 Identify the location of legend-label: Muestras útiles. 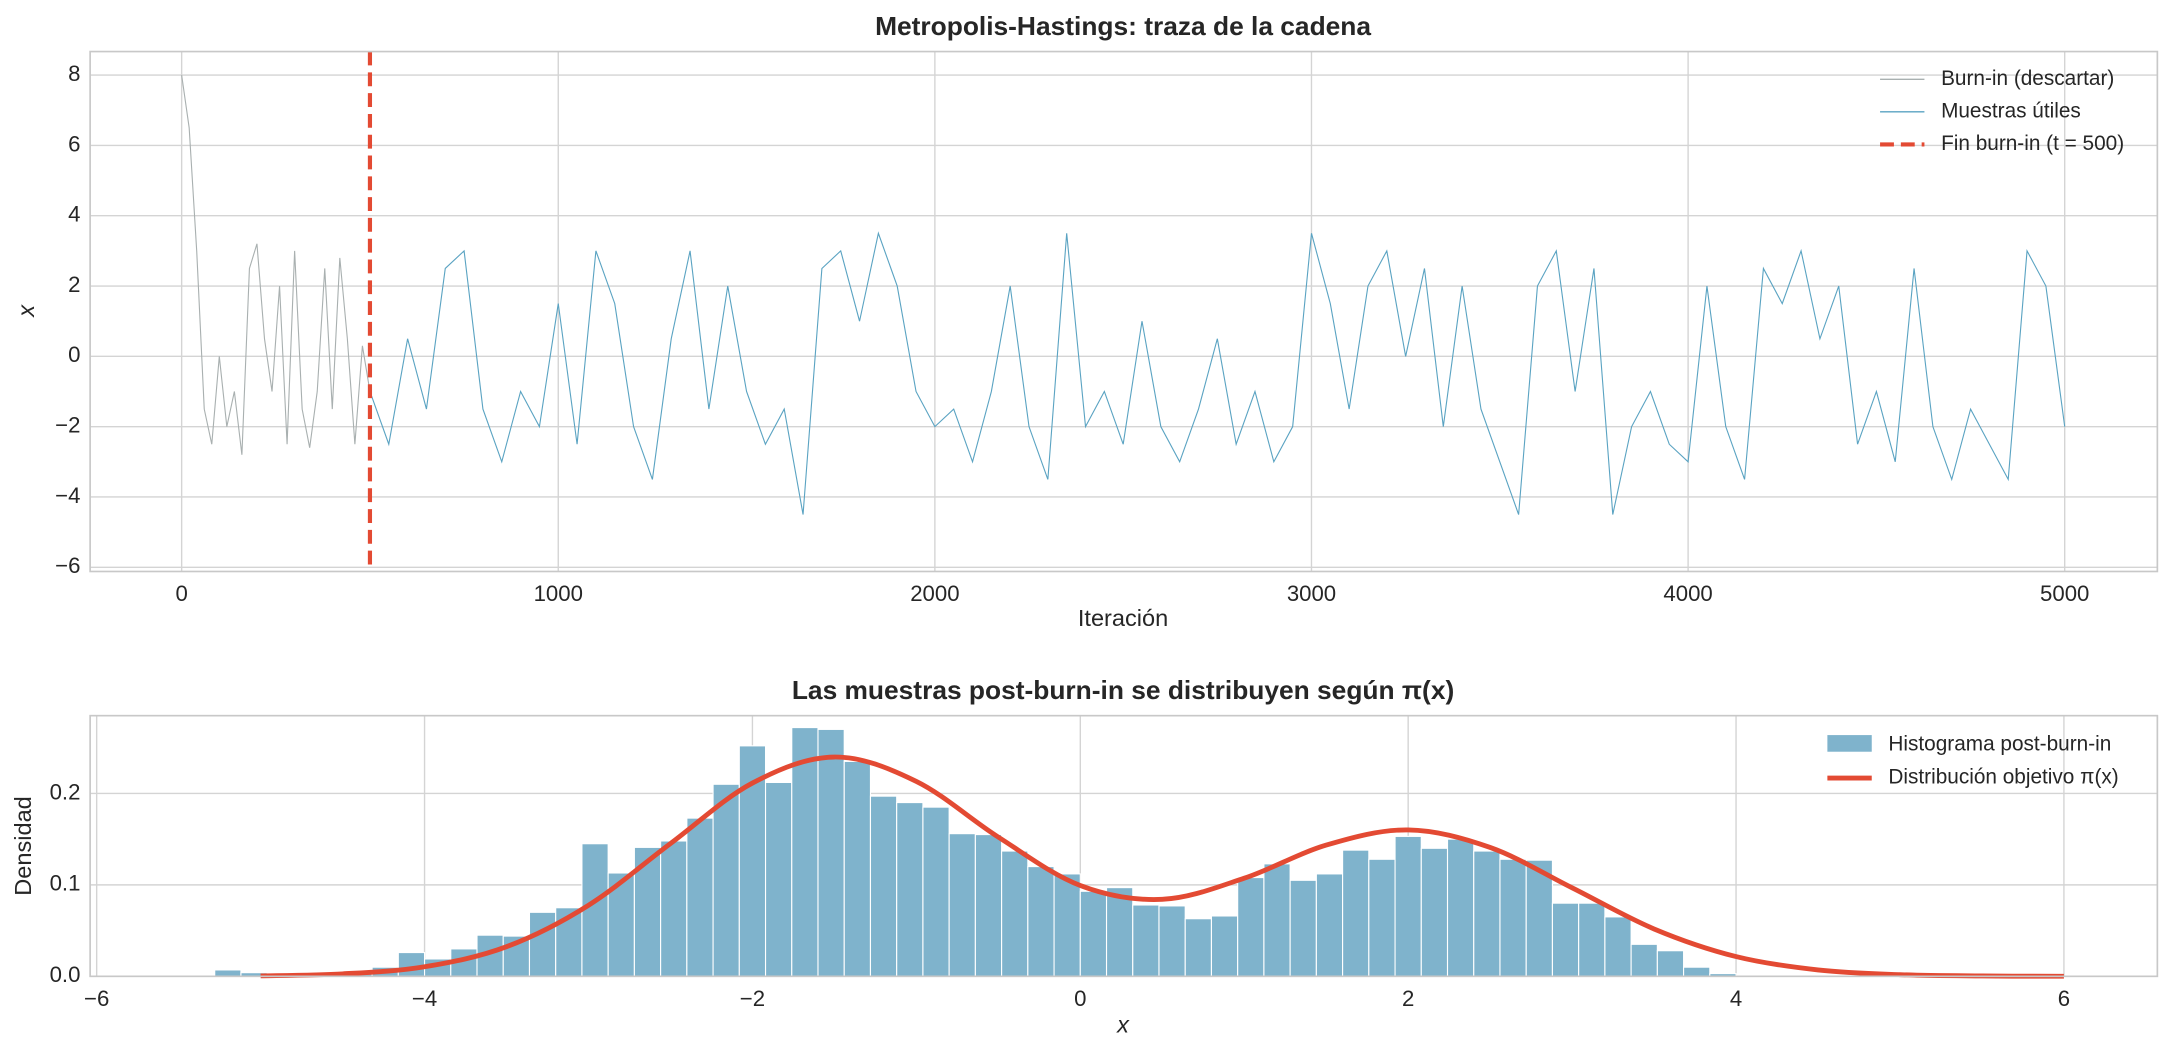
(2011, 110).